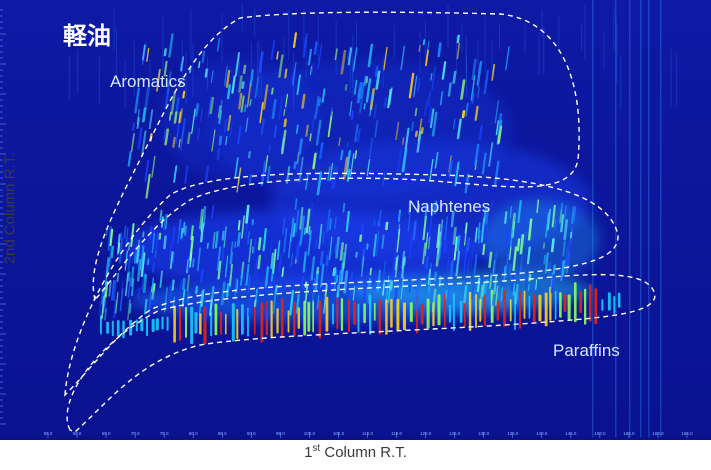 This screenshot has height=470, width=711. Describe the element at coordinates (586, 350) in the screenshot. I see `region-label-paraffins: Paraffins` at that location.